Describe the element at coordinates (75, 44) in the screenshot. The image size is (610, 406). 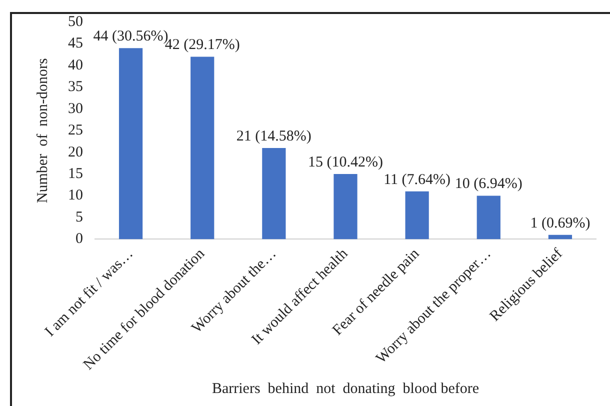
I see `y-tick-label: 45` at that location.